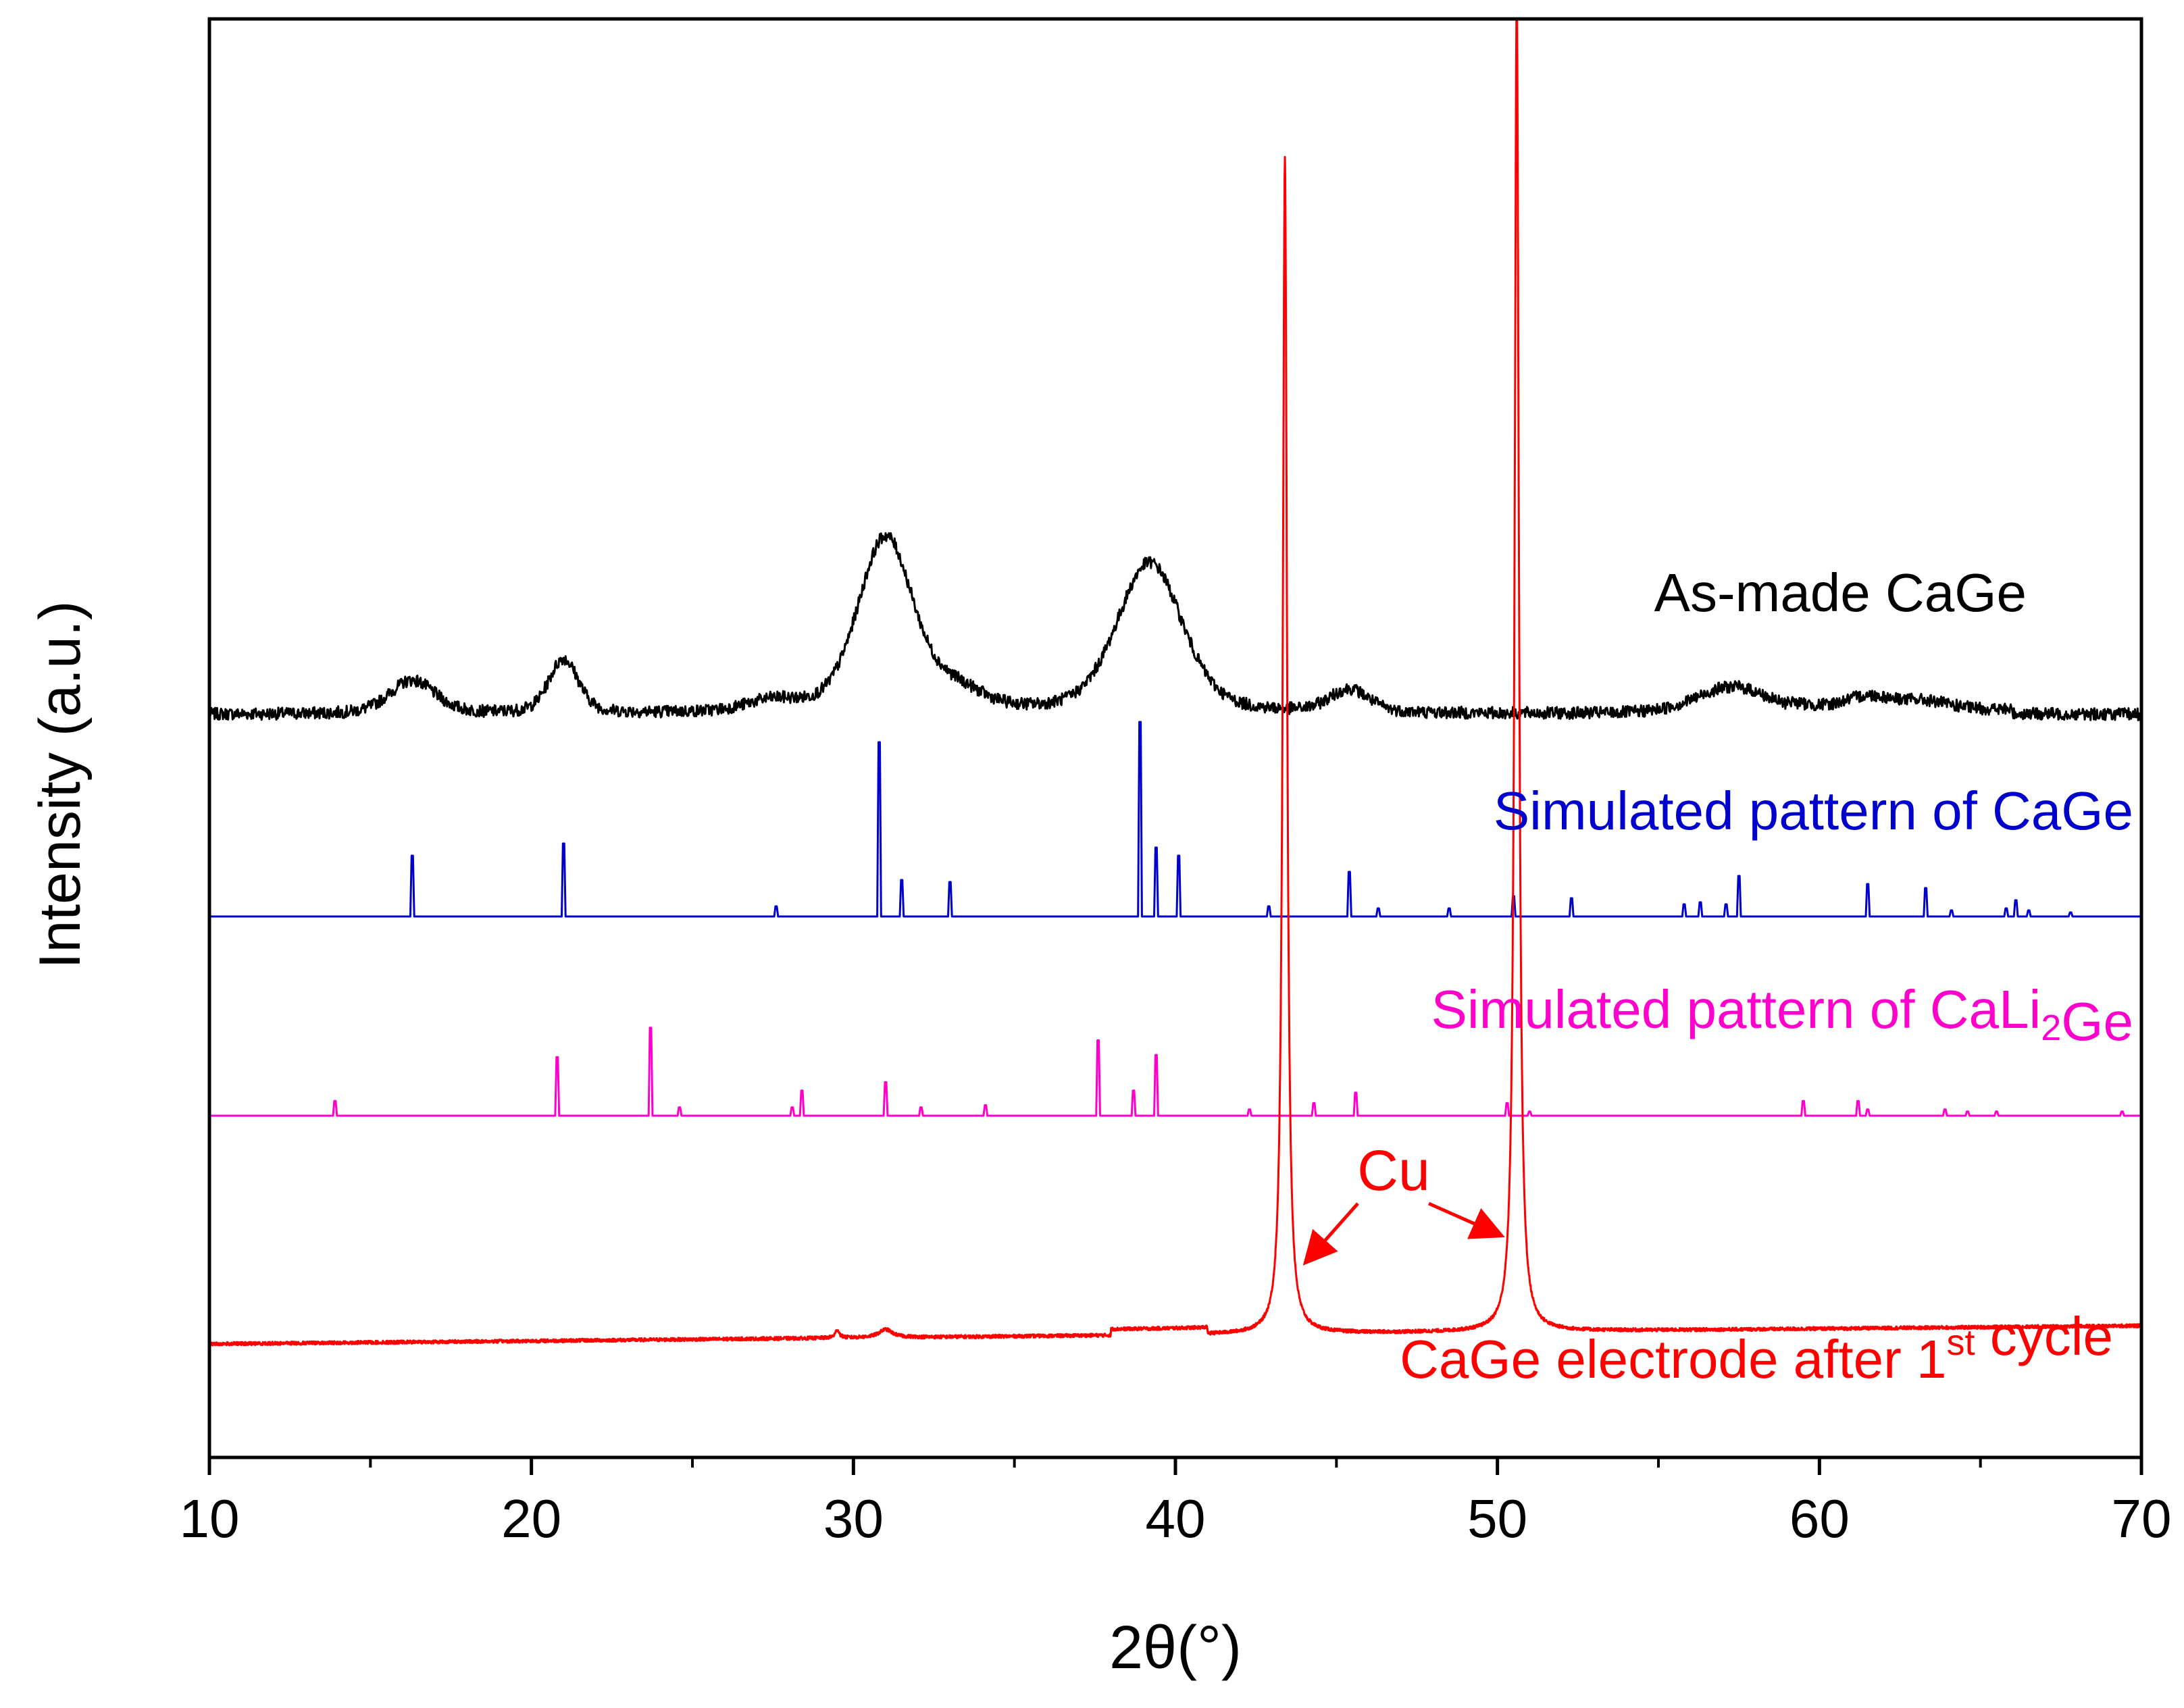 The width and height of the screenshot is (2184, 1708). I want to click on x-tick-label: 20, so click(531, 1519).